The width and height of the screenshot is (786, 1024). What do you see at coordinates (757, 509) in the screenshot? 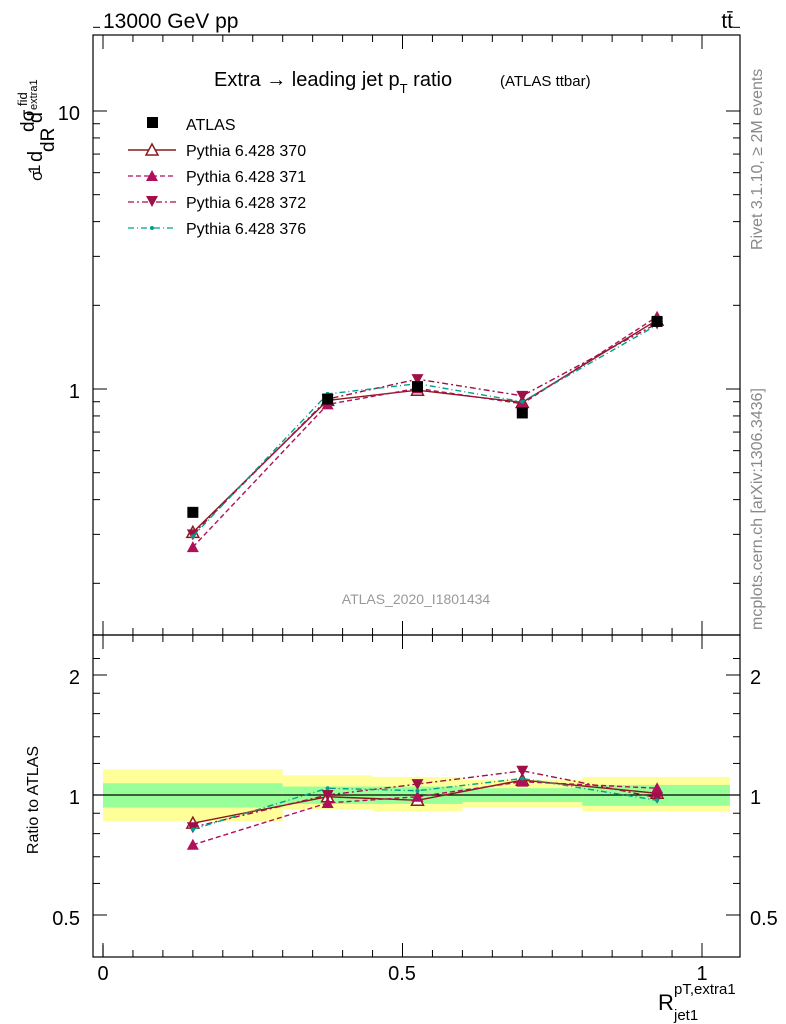
I see `side-mcplots: mcplots.cern.ch [arXiv:1306.3436]` at bounding box center [757, 509].